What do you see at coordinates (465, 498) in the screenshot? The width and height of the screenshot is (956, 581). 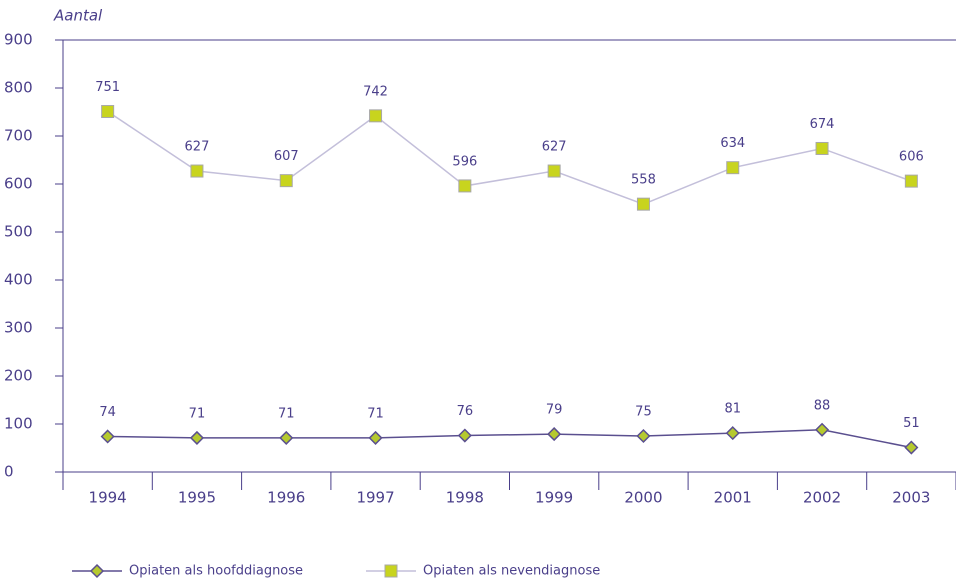 I see `x-tick-label: 1998` at bounding box center [465, 498].